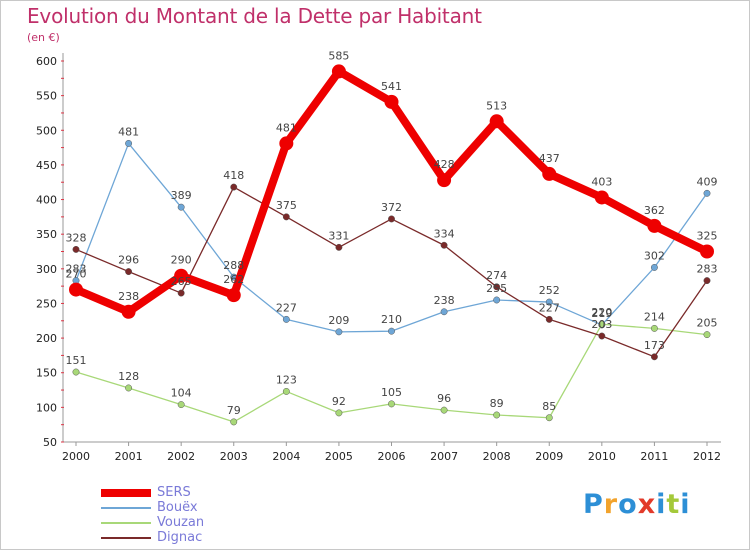  I want to click on y-tick-label: 250, so click(46, 303).